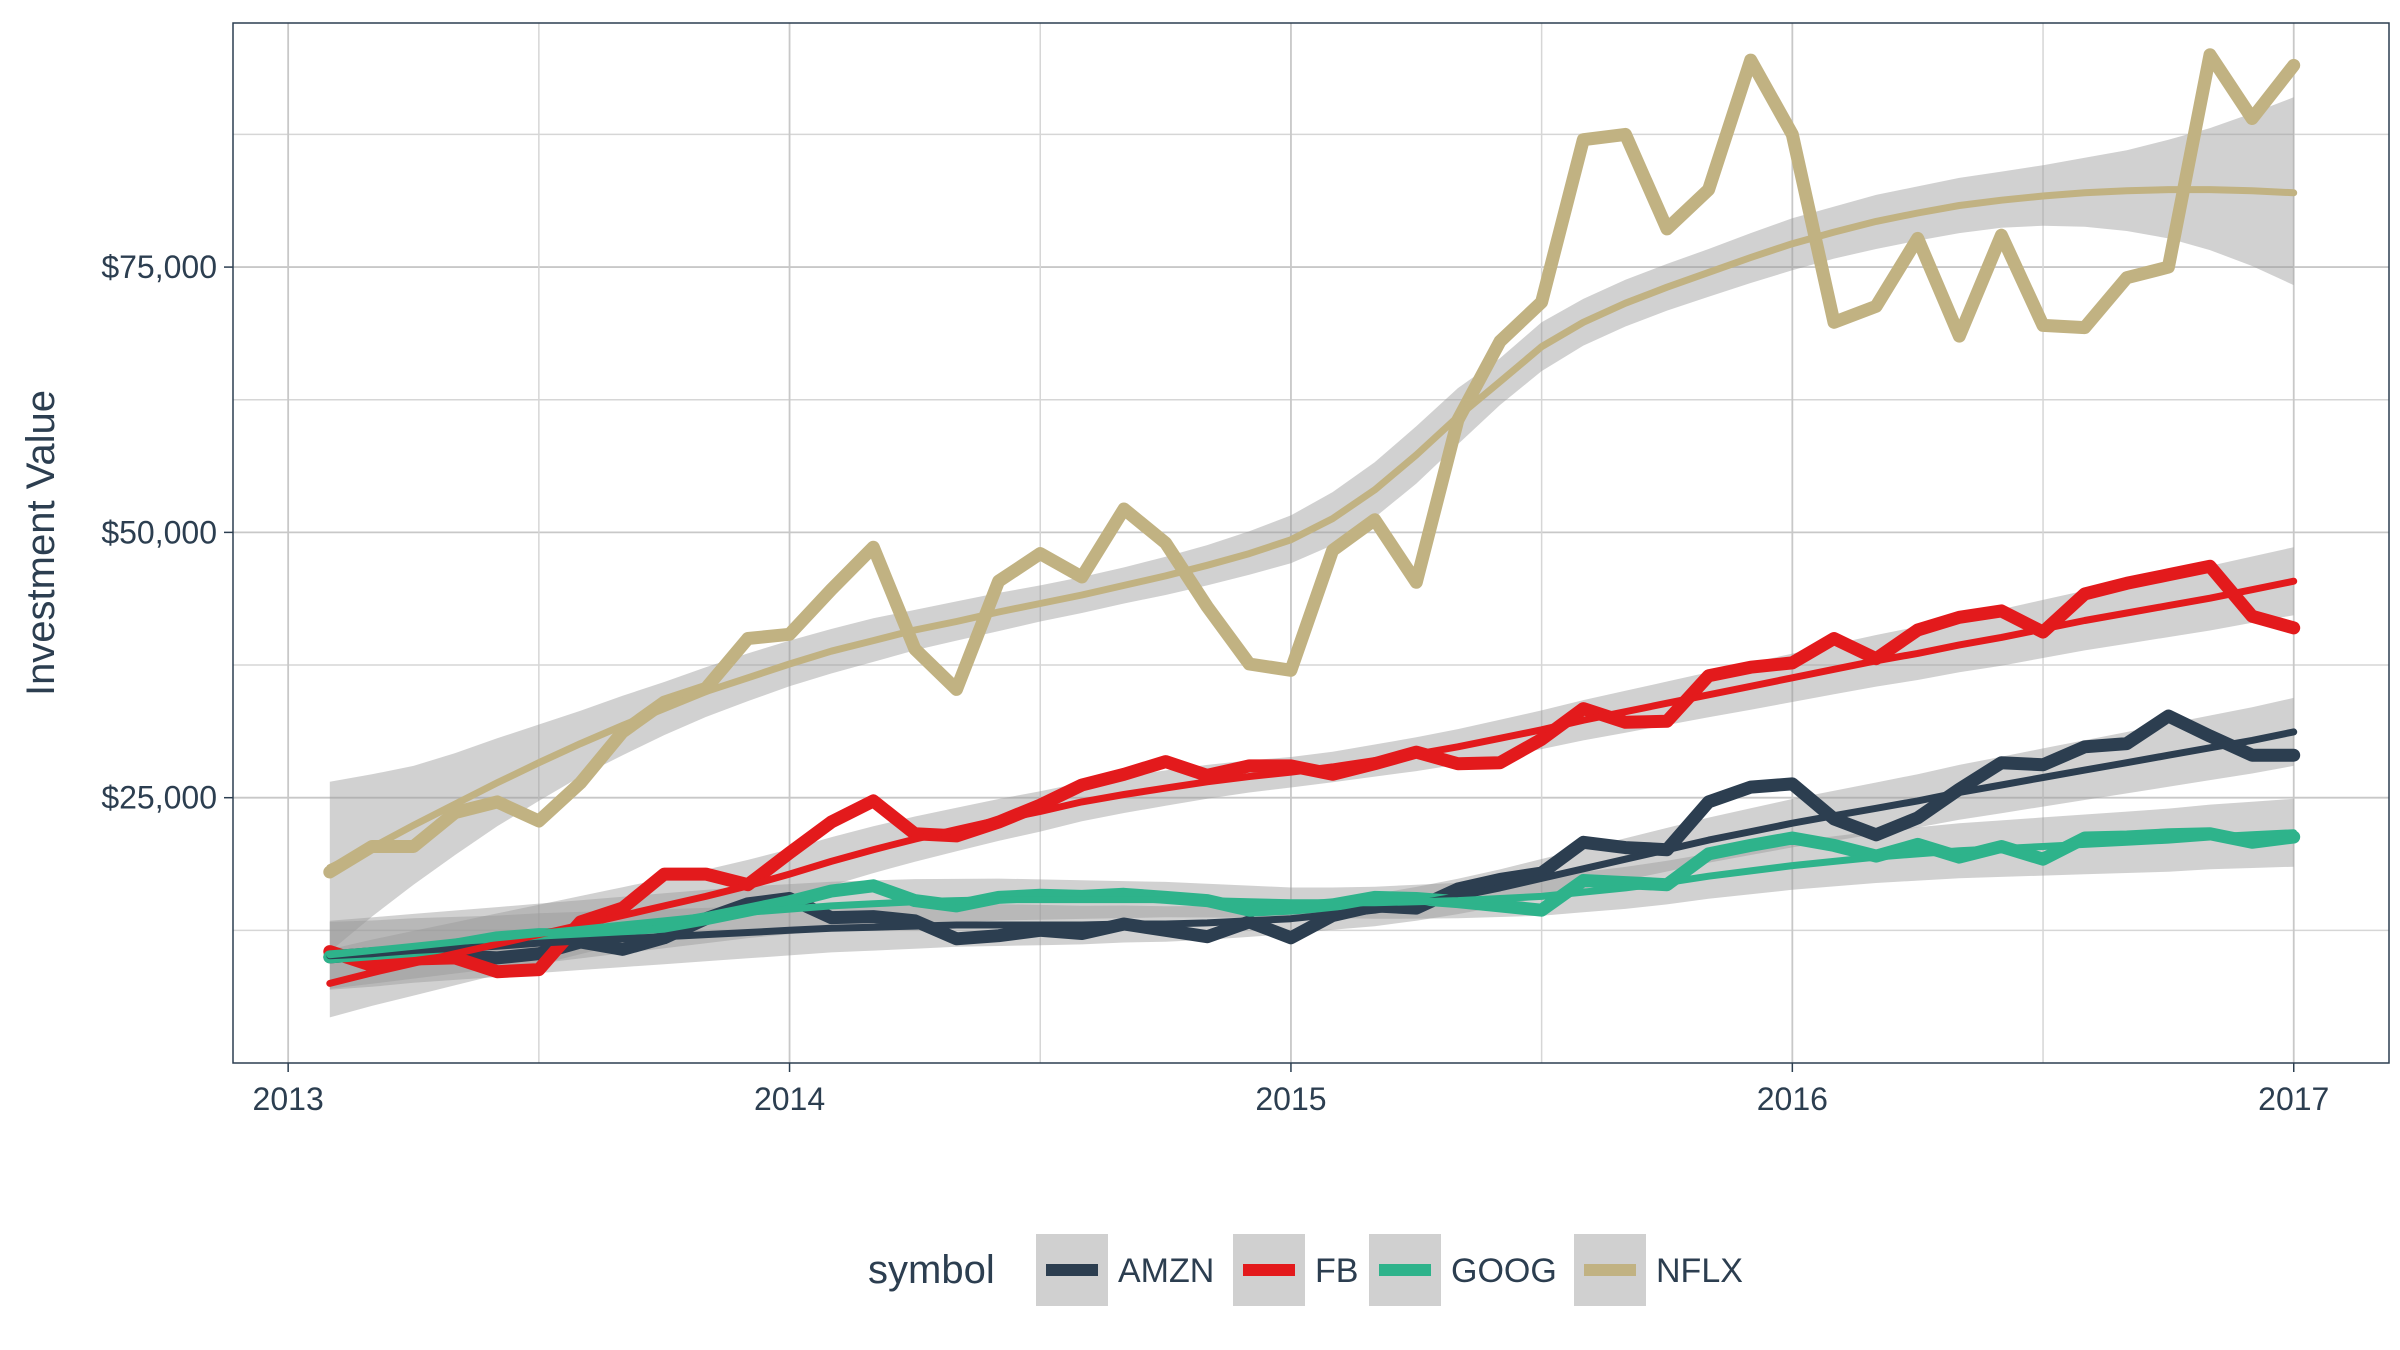 Image resolution: width=2400 pixels, height=1350 pixels. Describe the element at coordinates (1166, 1271) in the screenshot. I see `legend-label-amzn: AMZN` at that location.